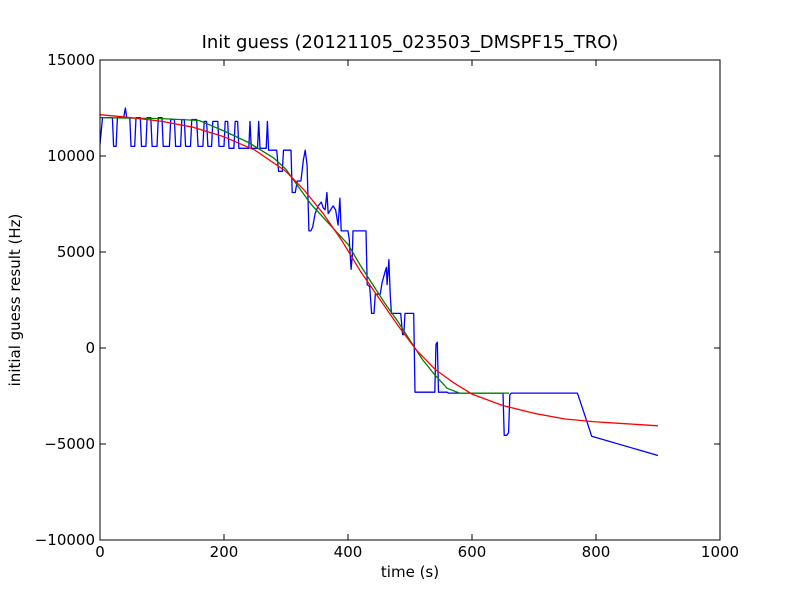  Describe the element at coordinates (224, 552) in the screenshot. I see `x-tick-label: 200` at that location.